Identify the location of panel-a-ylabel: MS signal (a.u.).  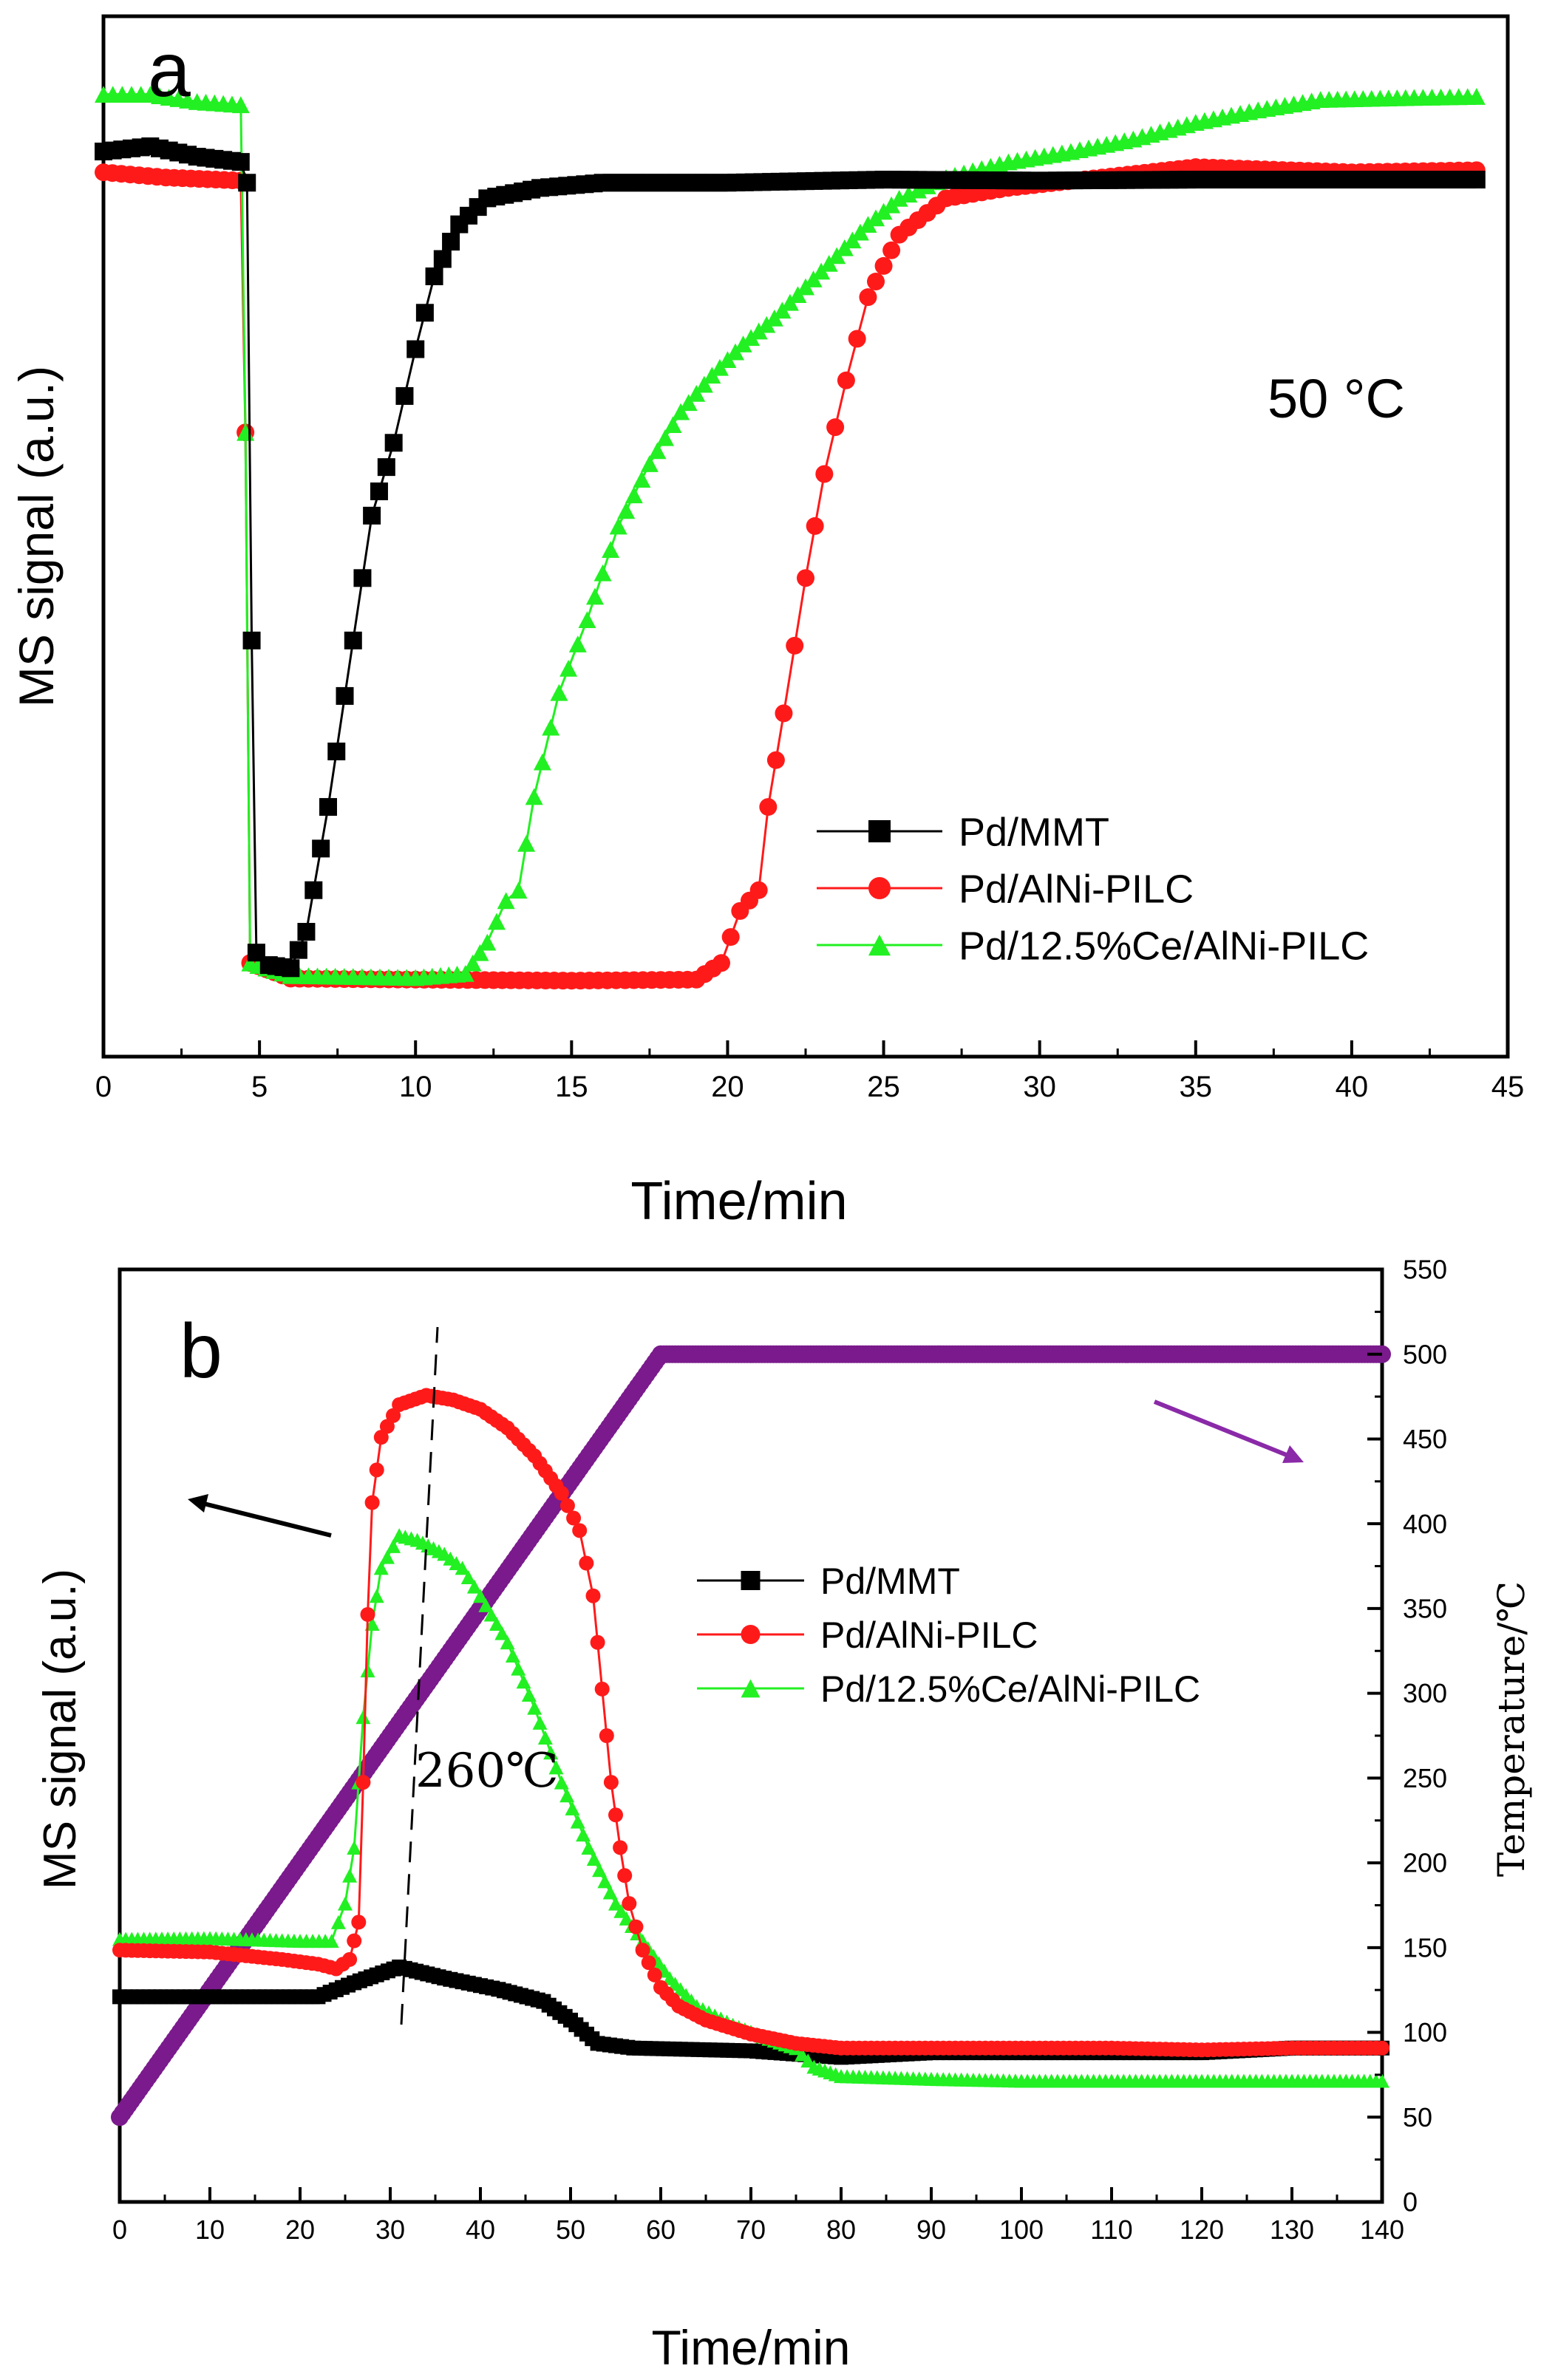
(37, 536).